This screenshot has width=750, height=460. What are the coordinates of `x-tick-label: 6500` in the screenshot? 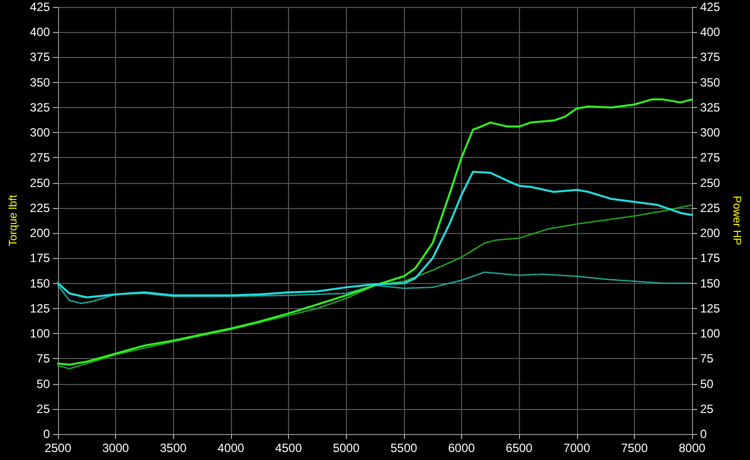 It's located at (519, 448).